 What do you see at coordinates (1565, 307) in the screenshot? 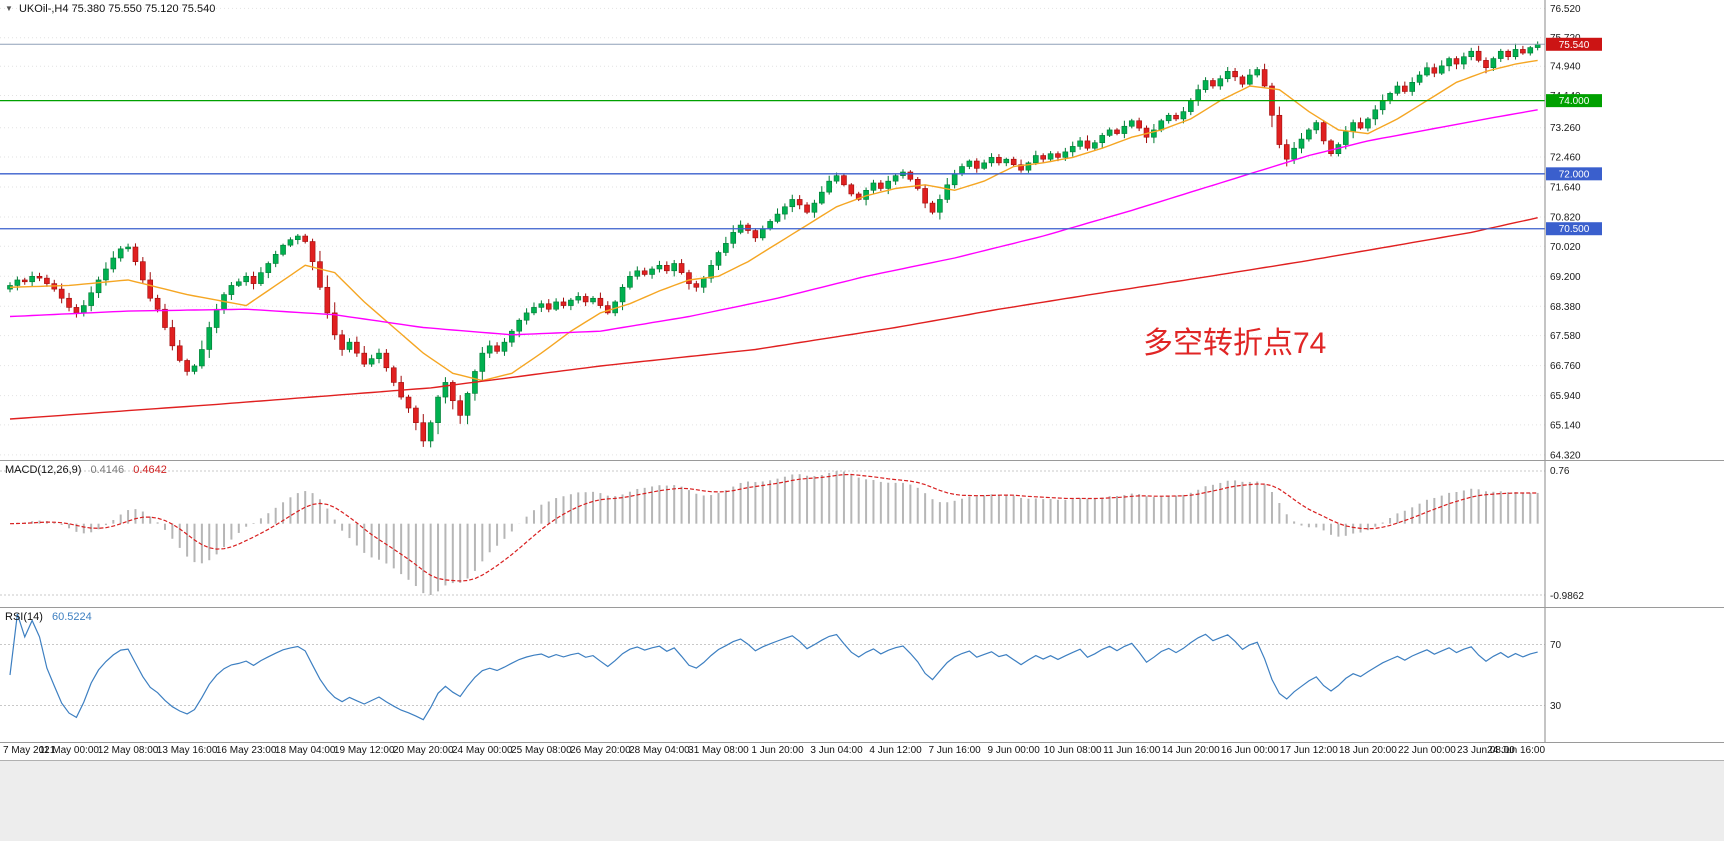
I see `price-tick-label: 68.380` at bounding box center [1565, 307].